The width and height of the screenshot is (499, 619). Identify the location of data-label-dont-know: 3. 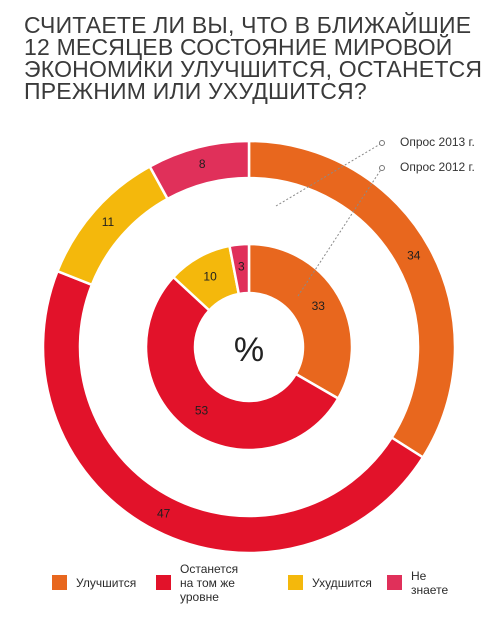
(241, 267).